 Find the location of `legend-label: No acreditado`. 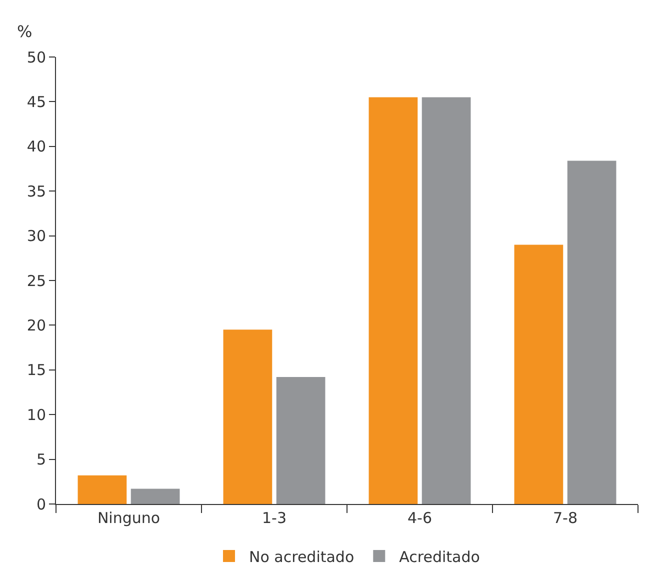

legend-label: No acreditado is located at coordinates (301, 557).